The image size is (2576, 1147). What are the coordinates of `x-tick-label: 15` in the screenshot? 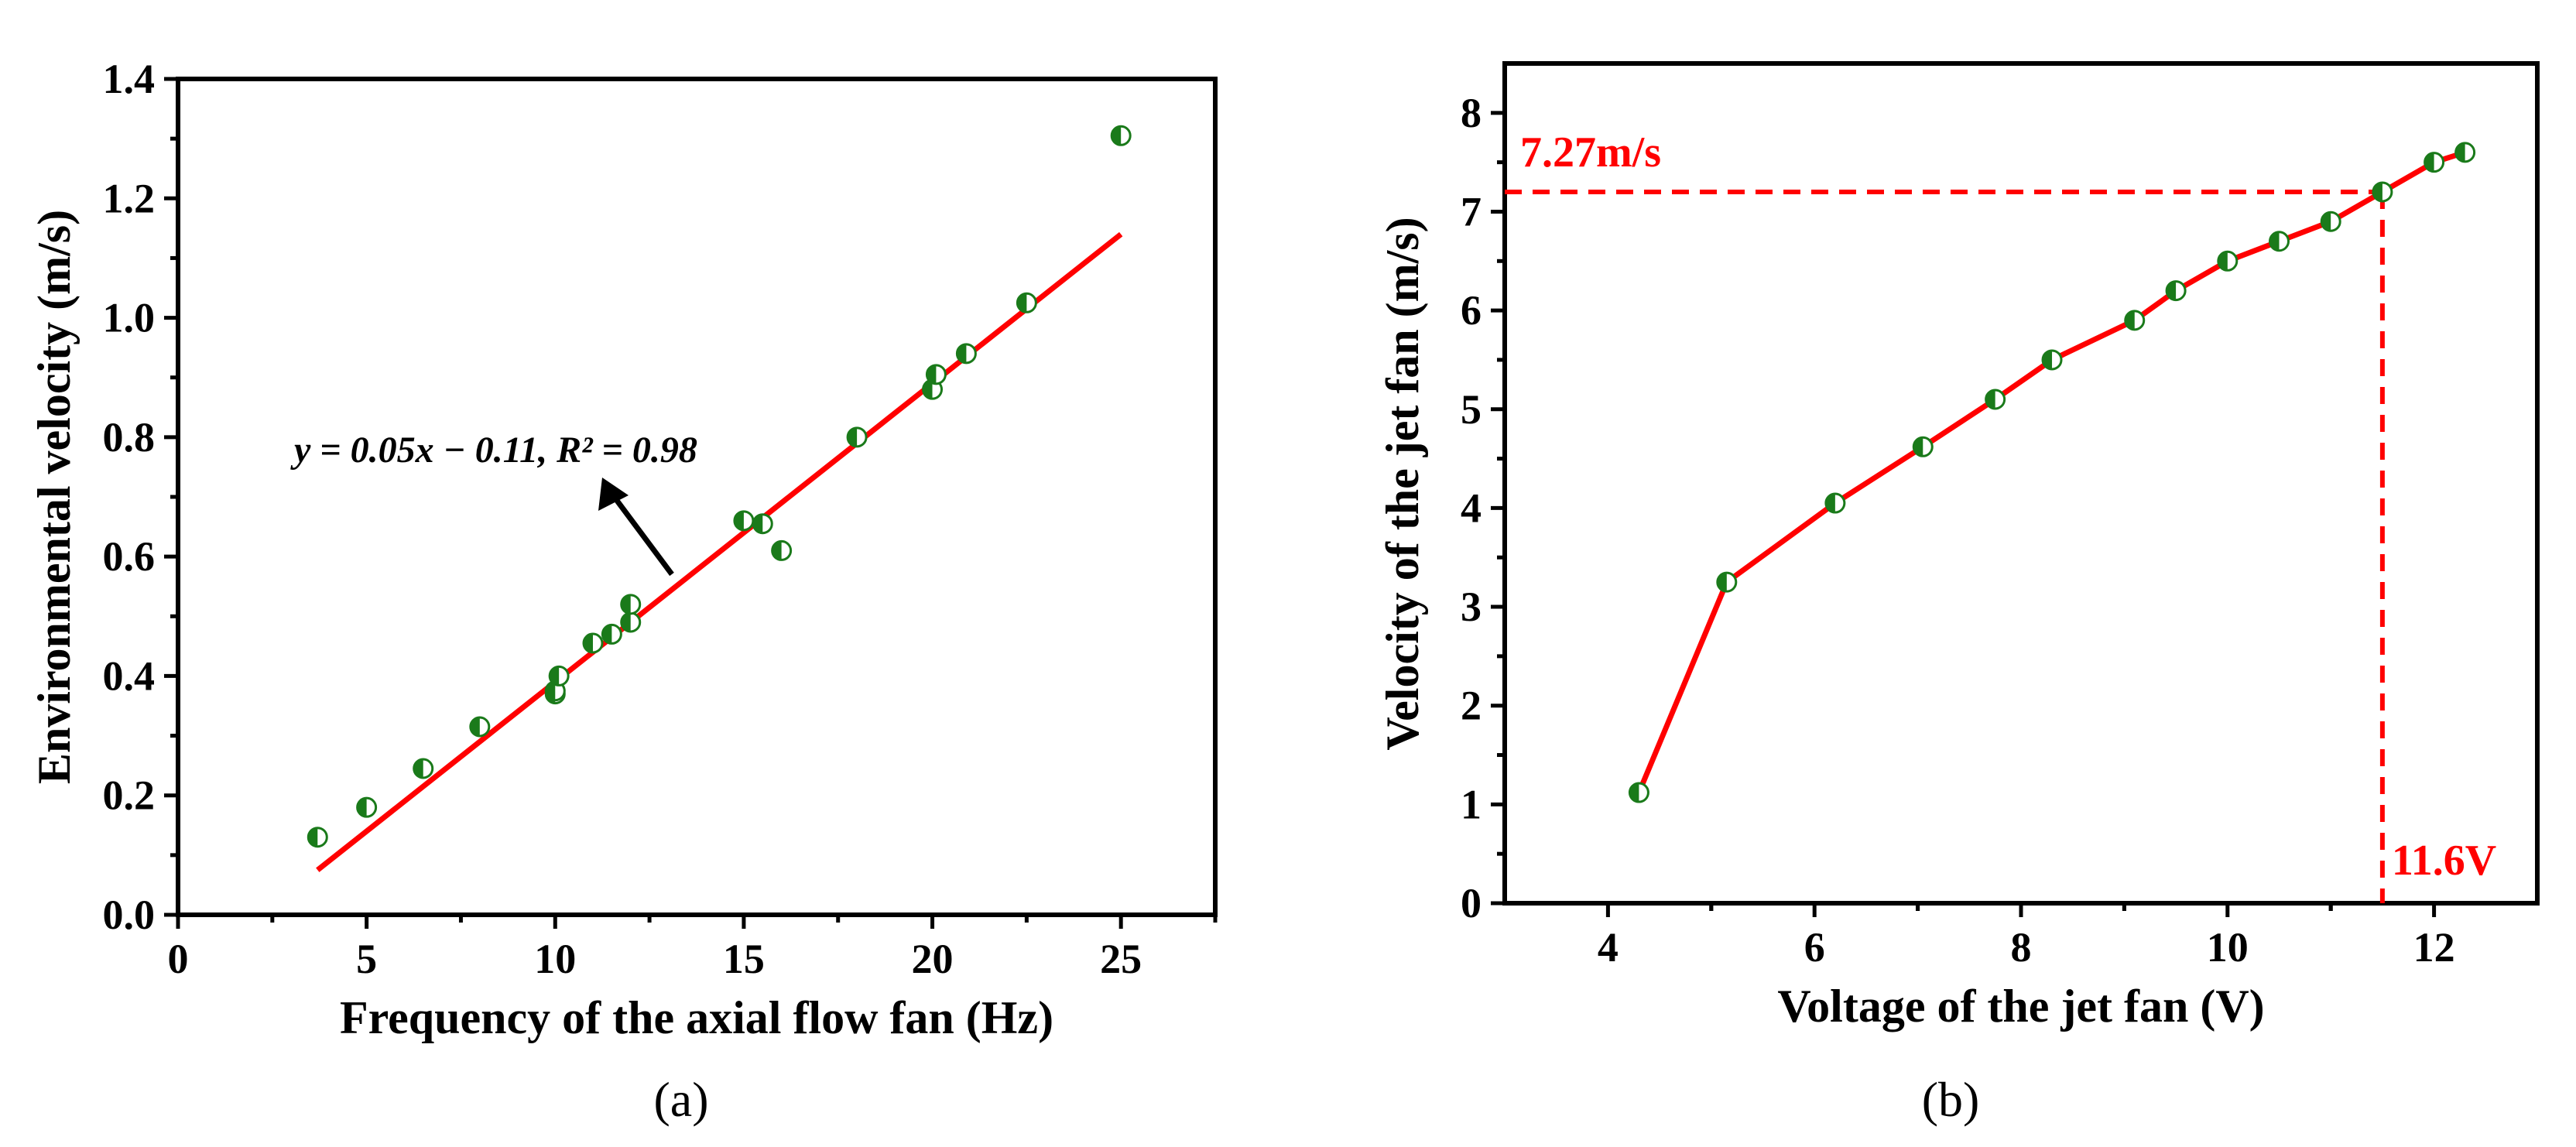 It's located at (744, 959).